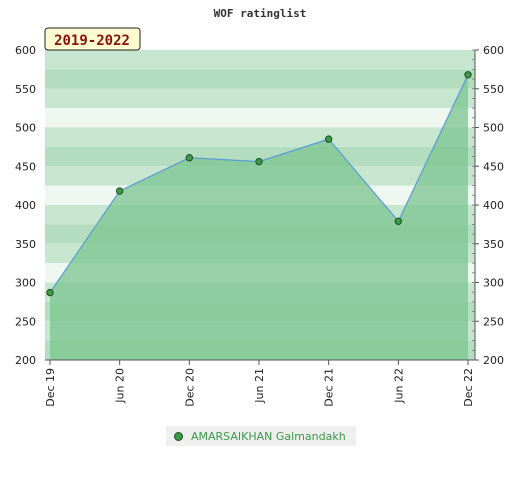 Image resolution: width=520 pixels, height=480 pixels. I want to click on y-tick-label-left: 400, so click(25, 205).